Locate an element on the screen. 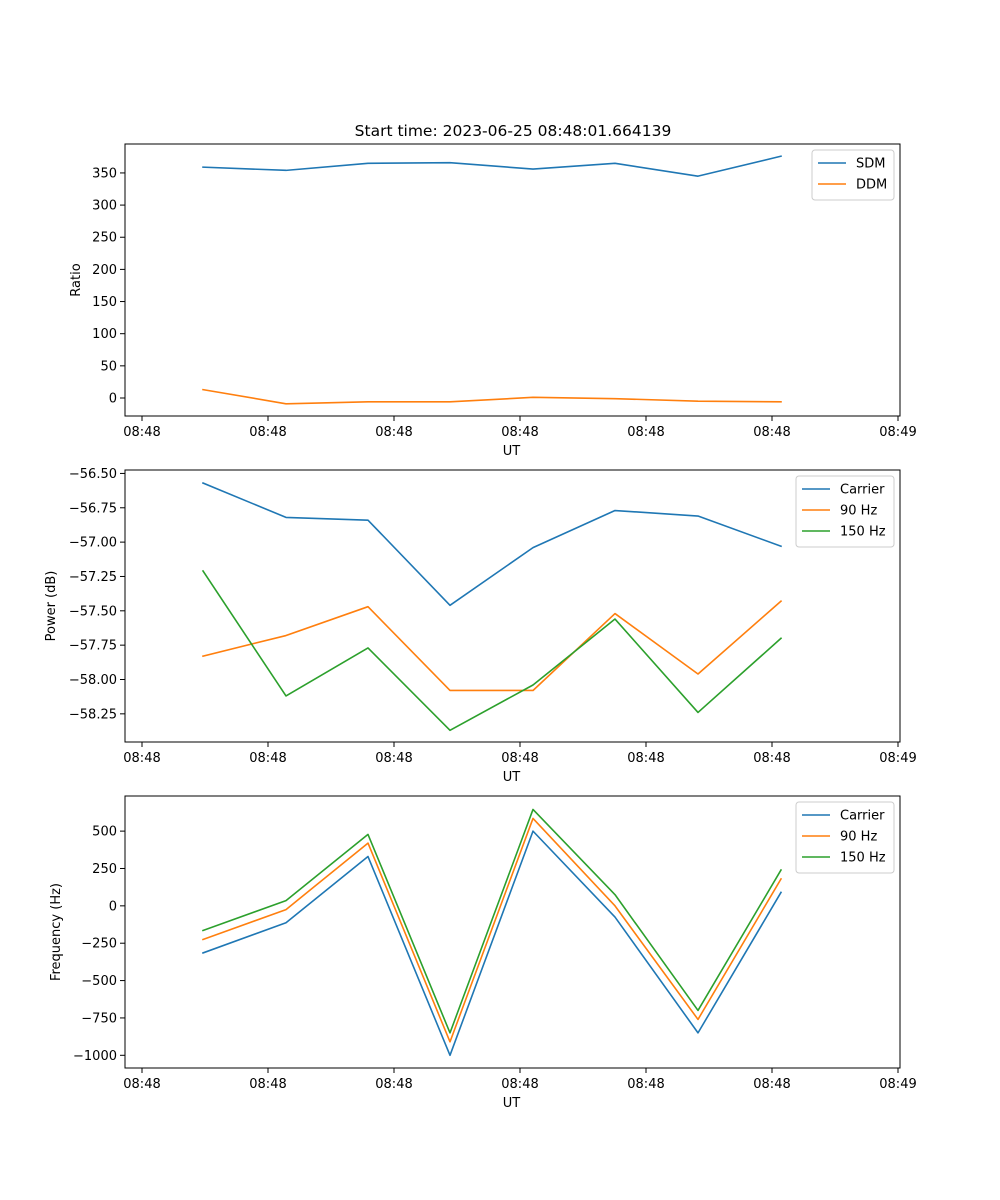 This screenshot has height=1200, width=1000. y-tick-label: 100 is located at coordinates (104, 334).